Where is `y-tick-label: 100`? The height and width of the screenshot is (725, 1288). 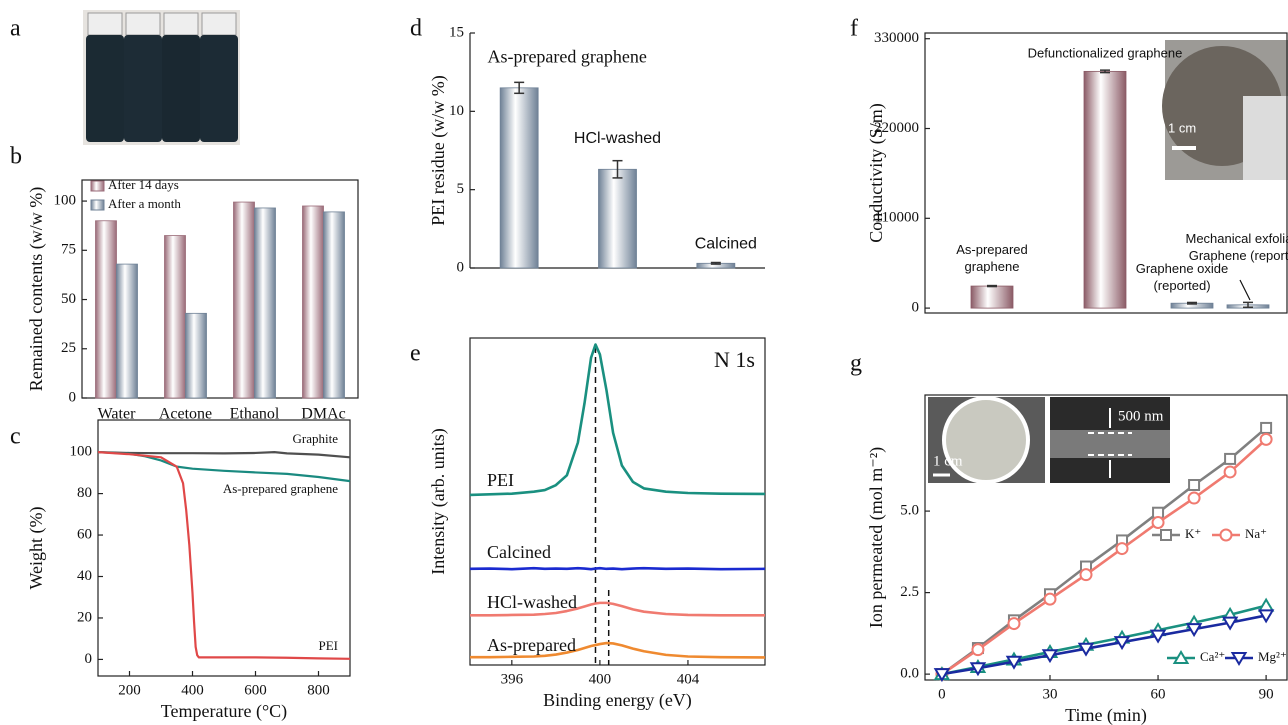
y-tick-label: 100 is located at coordinates (81, 452).